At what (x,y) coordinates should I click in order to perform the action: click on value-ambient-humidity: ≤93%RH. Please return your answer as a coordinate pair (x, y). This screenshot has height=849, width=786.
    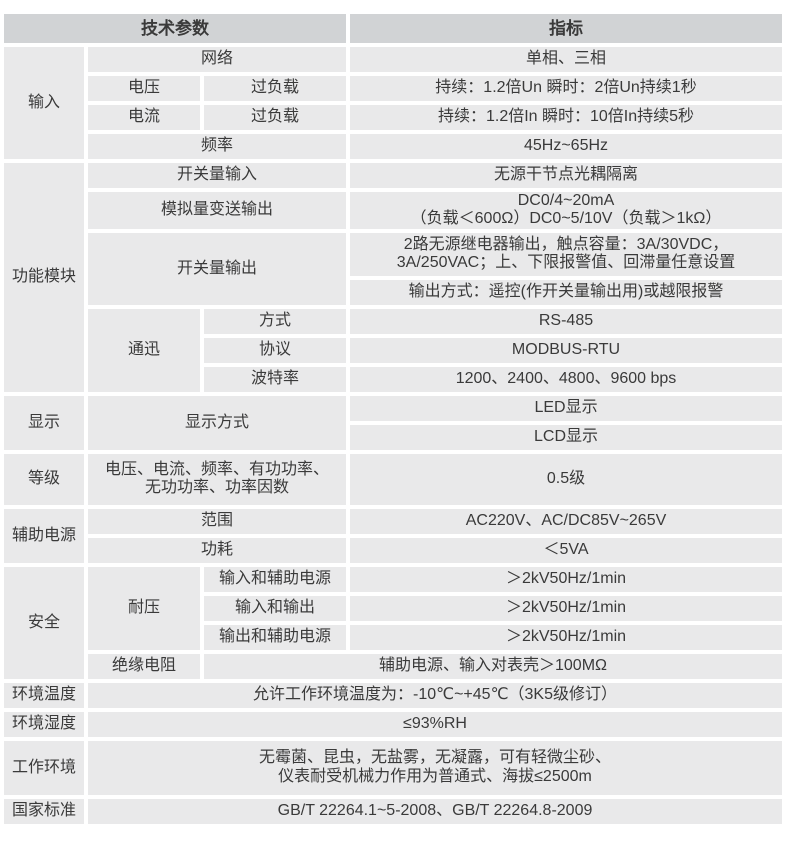
    Looking at the image, I should click on (435, 724).